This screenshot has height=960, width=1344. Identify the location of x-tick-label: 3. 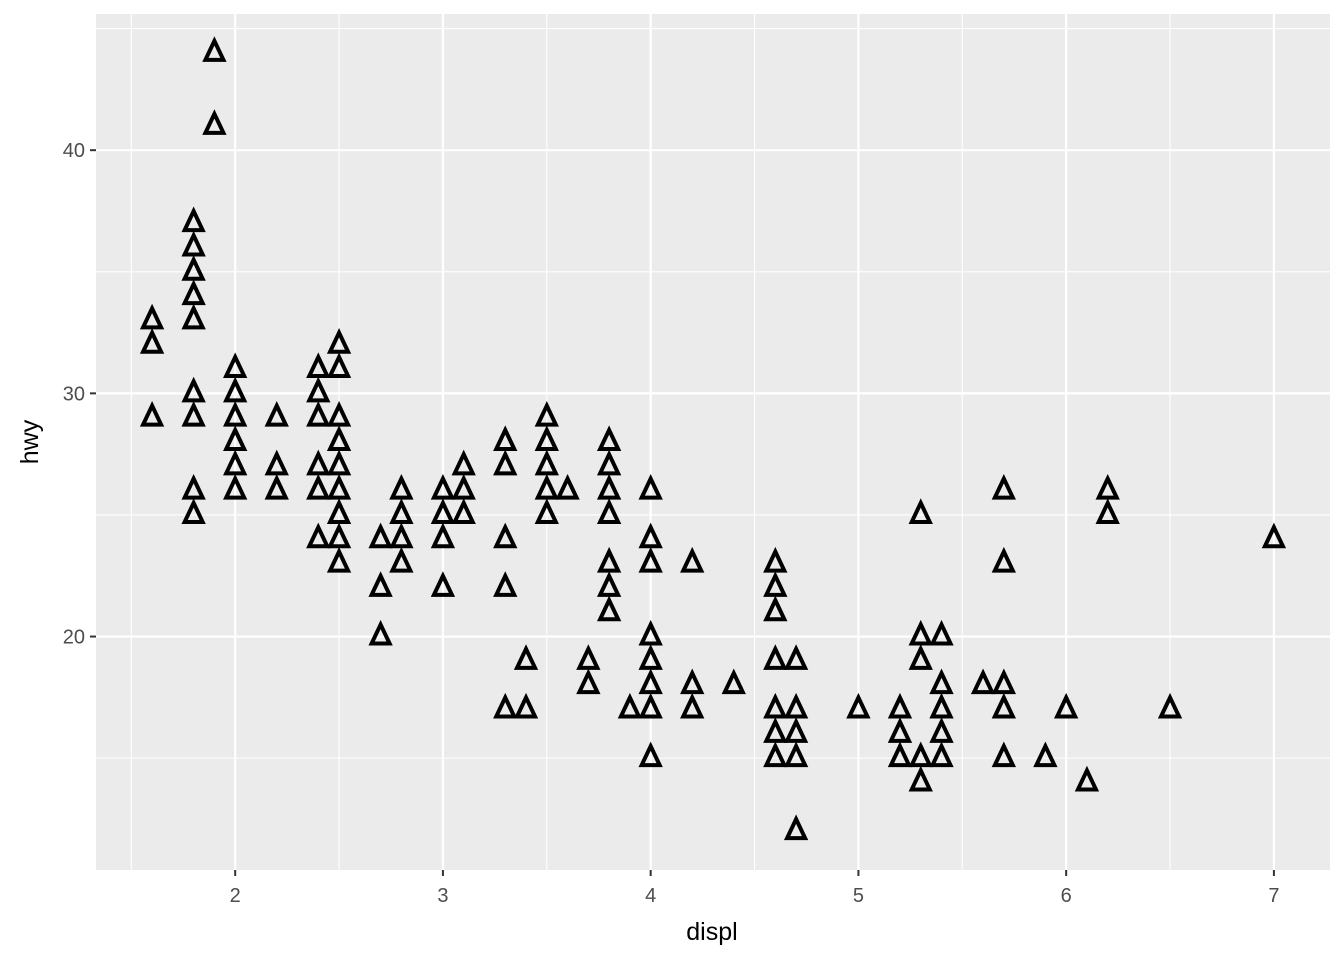
(442, 896).